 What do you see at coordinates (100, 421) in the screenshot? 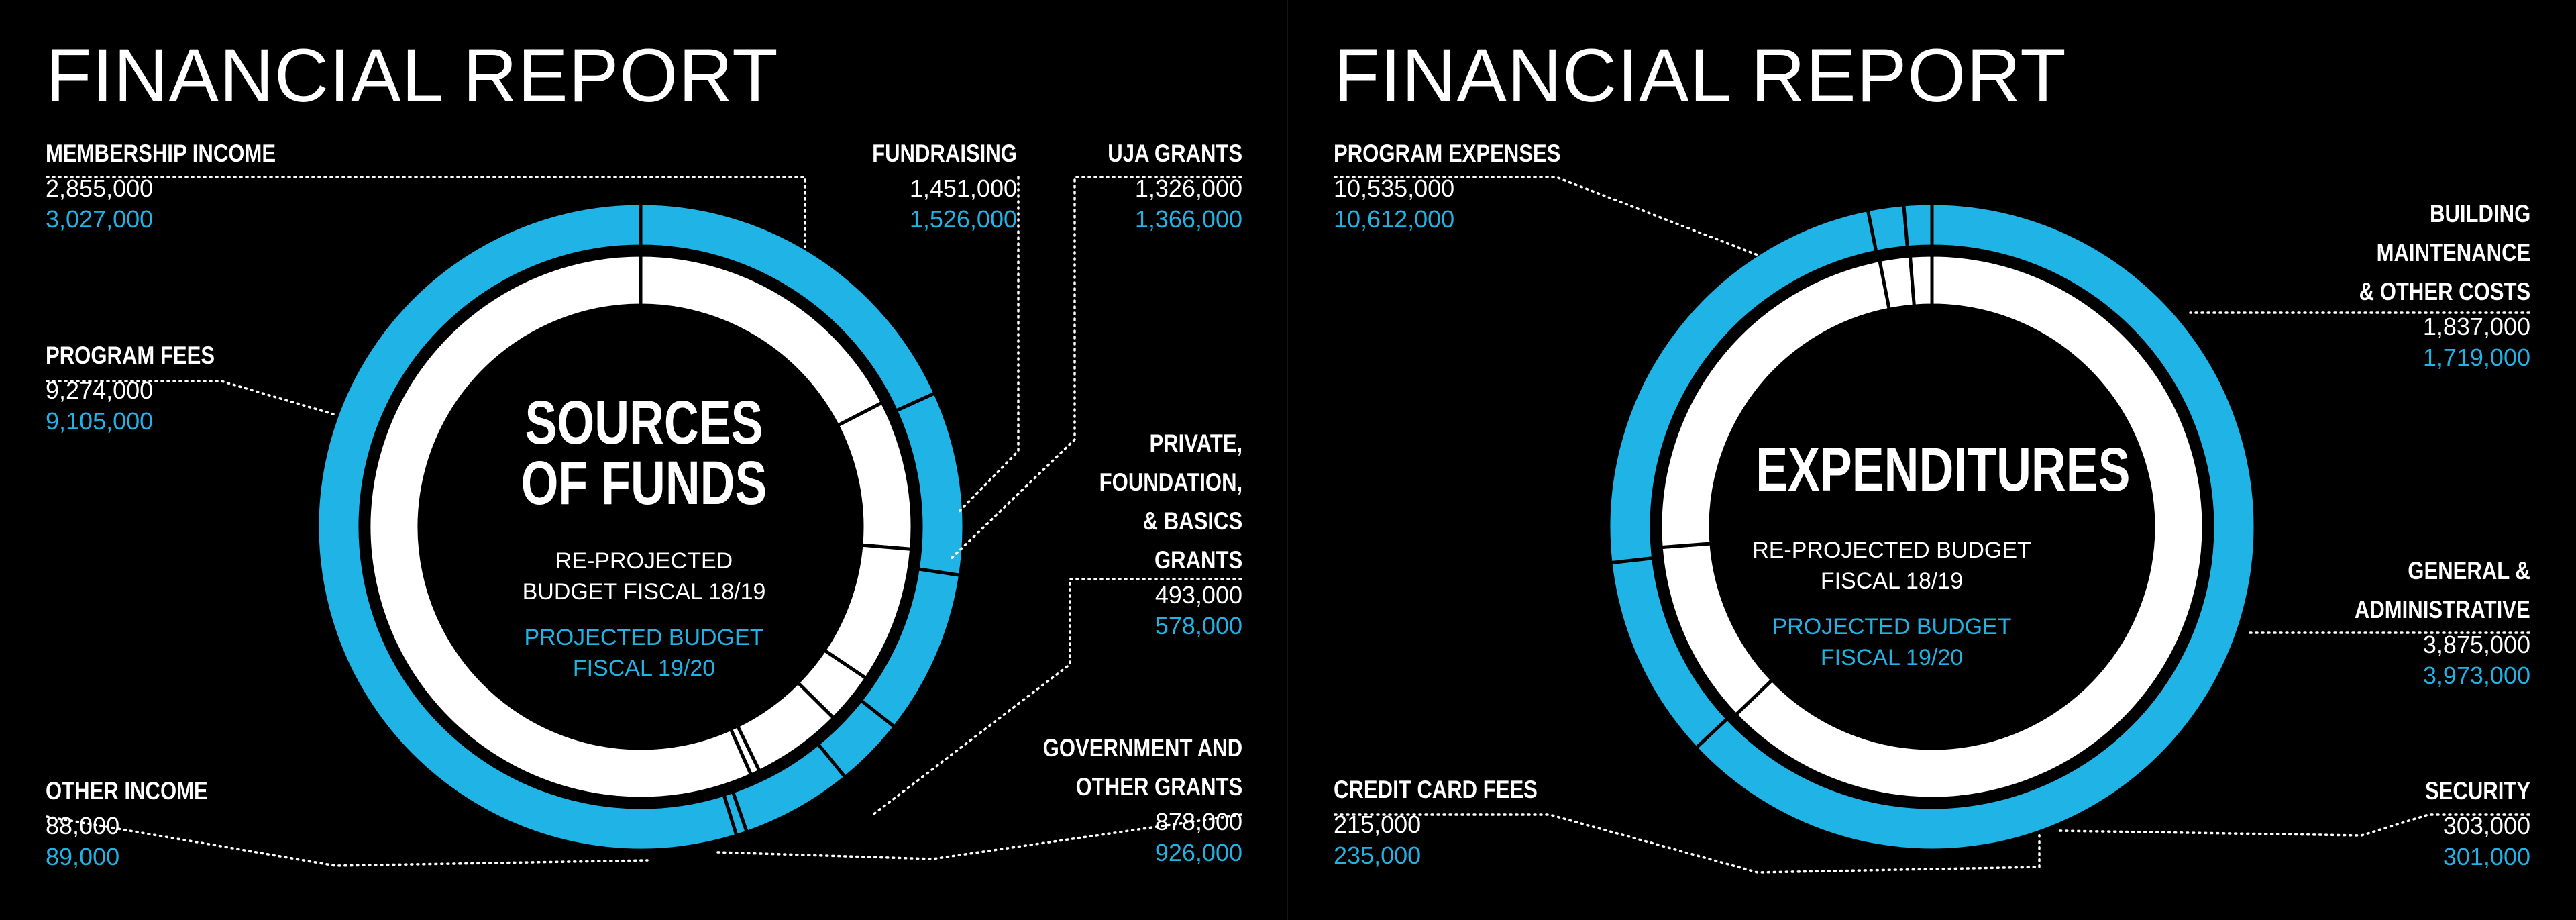
I see `value-1920: 9,105,000` at bounding box center [100, 421].